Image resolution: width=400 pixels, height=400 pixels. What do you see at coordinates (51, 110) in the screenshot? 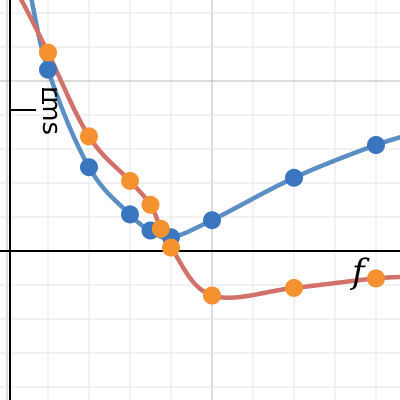
I see `y-axis-label: rms` at bounding box center [51, 110].